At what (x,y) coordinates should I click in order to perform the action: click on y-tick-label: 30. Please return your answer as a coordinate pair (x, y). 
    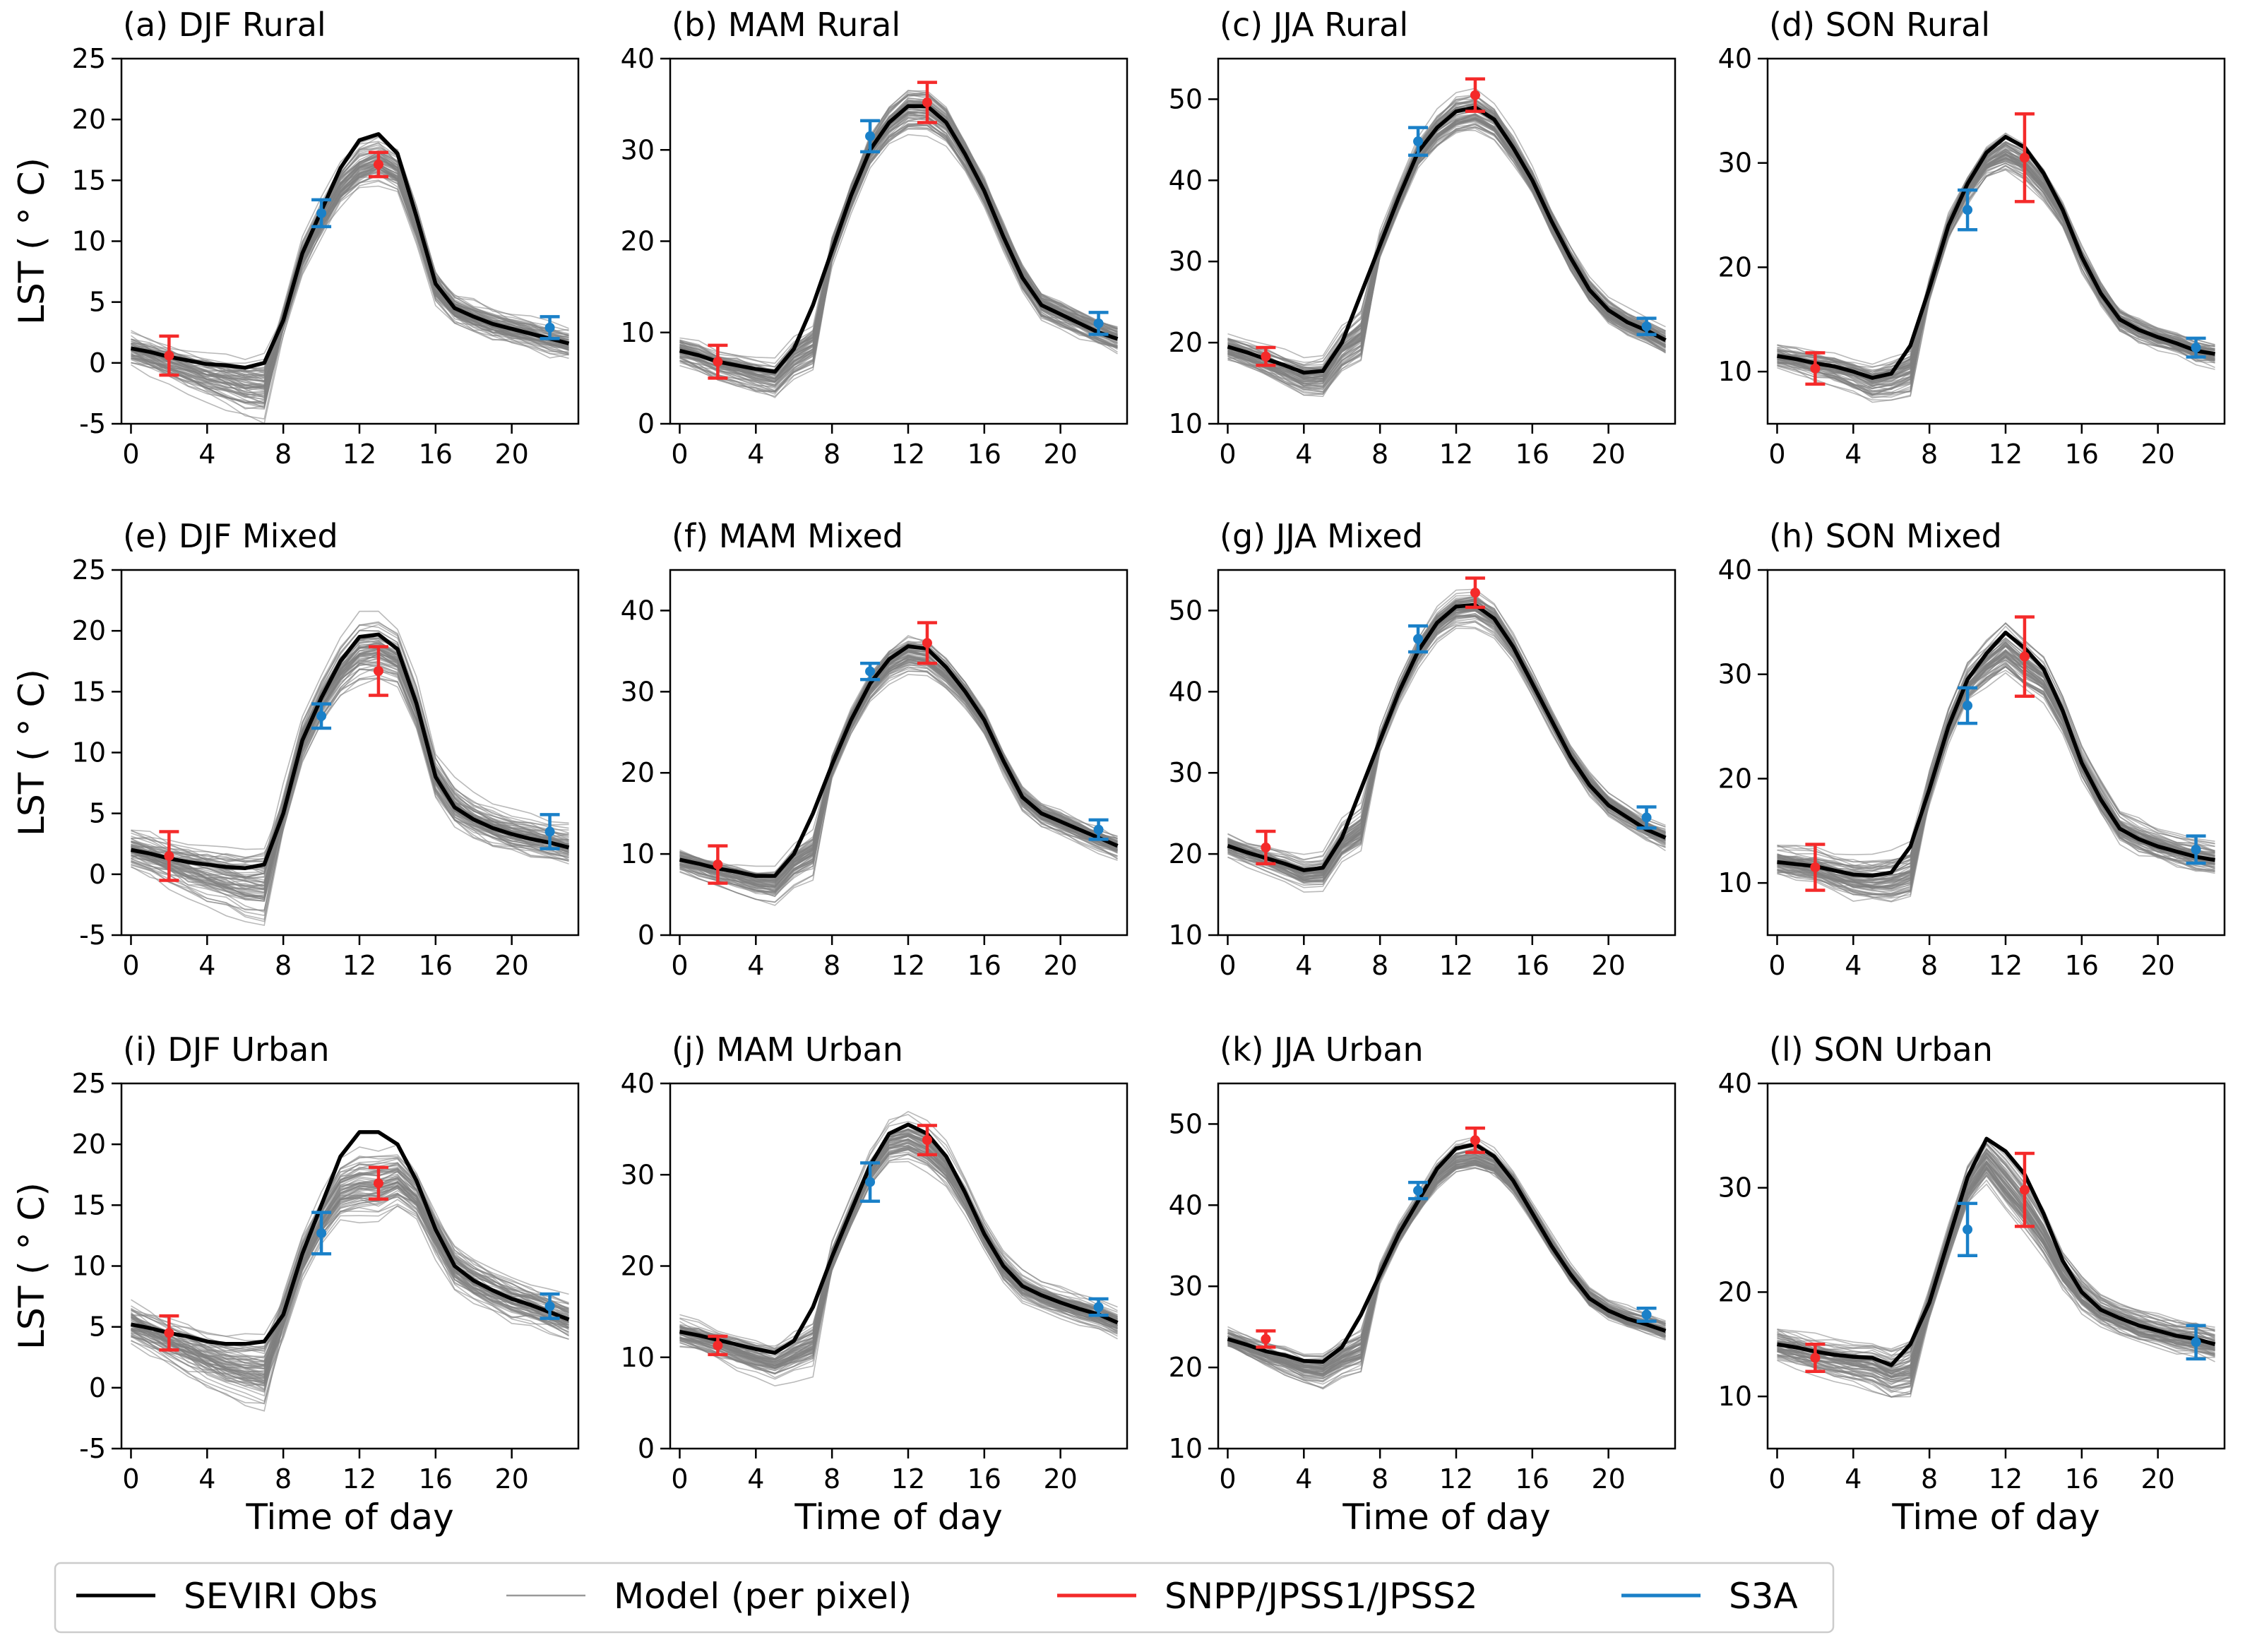
    Looking at the image, I should click on (1735, 163).